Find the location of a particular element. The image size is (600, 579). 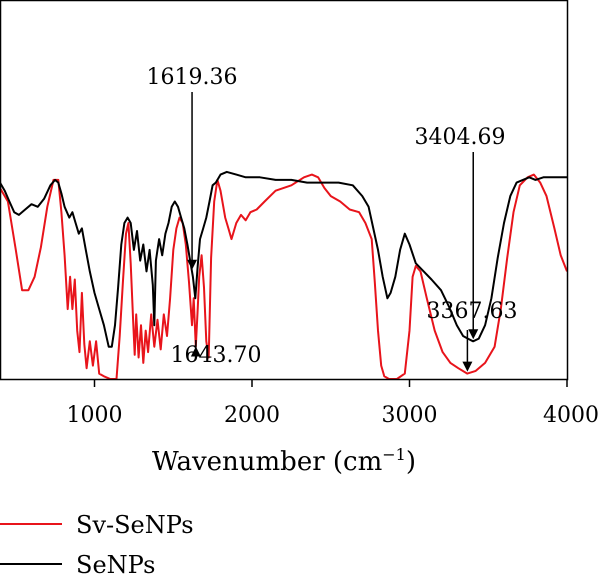

annotation-label: 3404.69 is located at coordinates (460, 137).